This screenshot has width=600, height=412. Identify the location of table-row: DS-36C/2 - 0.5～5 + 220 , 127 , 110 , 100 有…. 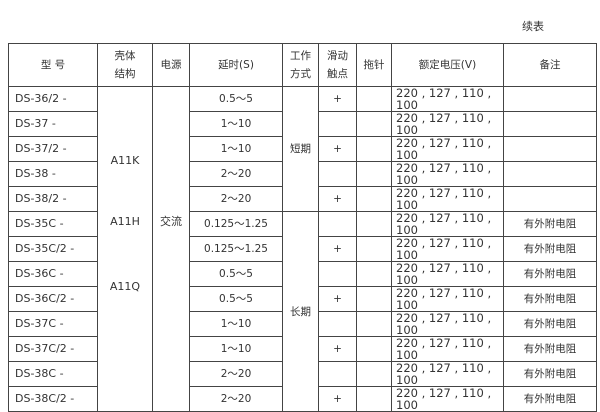
(302, 299).